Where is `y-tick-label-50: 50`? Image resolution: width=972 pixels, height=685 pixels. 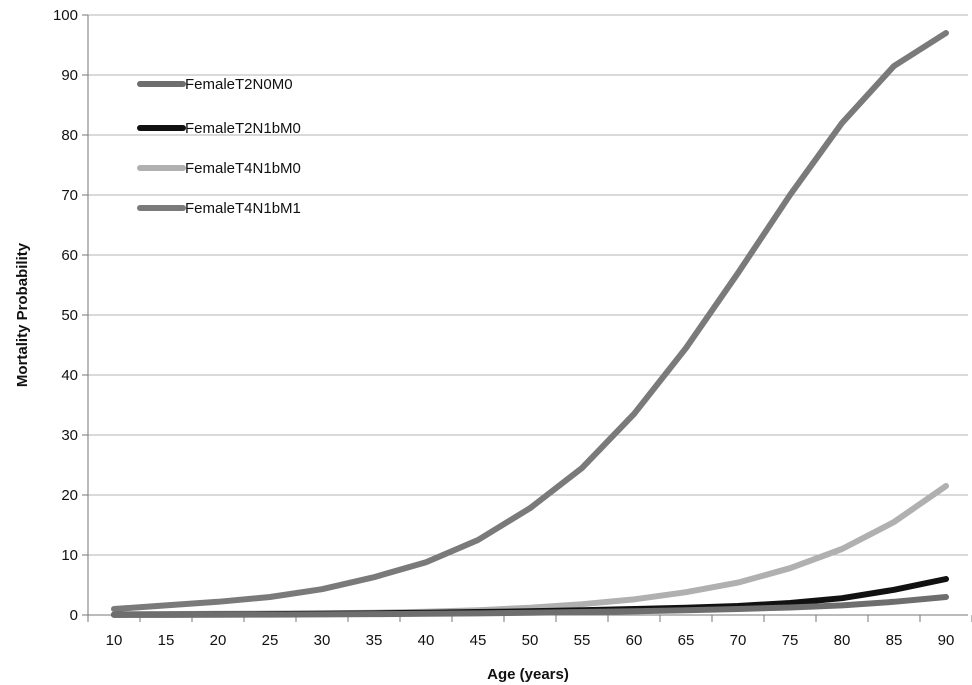
y-tick-label-50: 50 is located at coordinates (69, 315).